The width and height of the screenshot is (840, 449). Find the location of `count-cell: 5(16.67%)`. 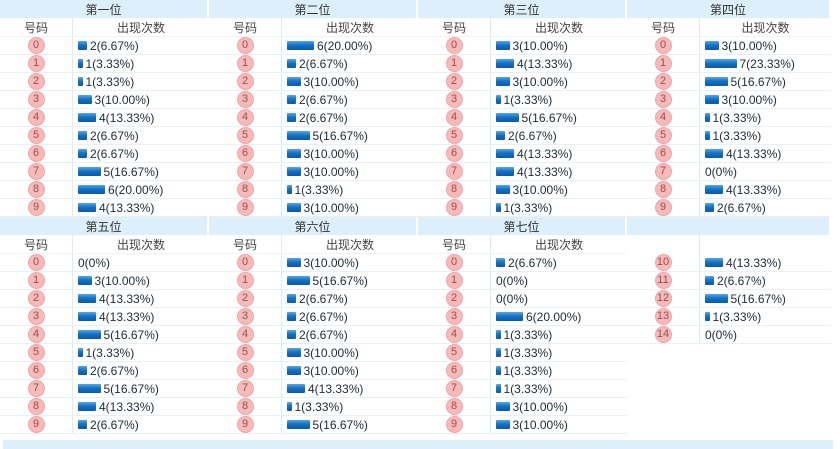

count-cell: 5(16.67%) is located at coordinates (350, 136).